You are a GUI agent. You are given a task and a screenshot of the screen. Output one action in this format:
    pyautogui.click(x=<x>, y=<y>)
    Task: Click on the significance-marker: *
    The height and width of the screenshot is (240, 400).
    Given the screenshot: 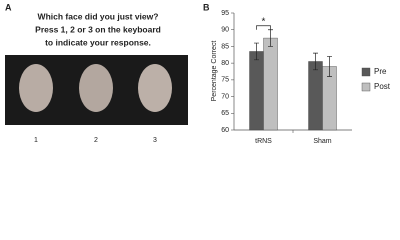 What is the action you would take?
    pyautogui.click(x=264, y=21)
    